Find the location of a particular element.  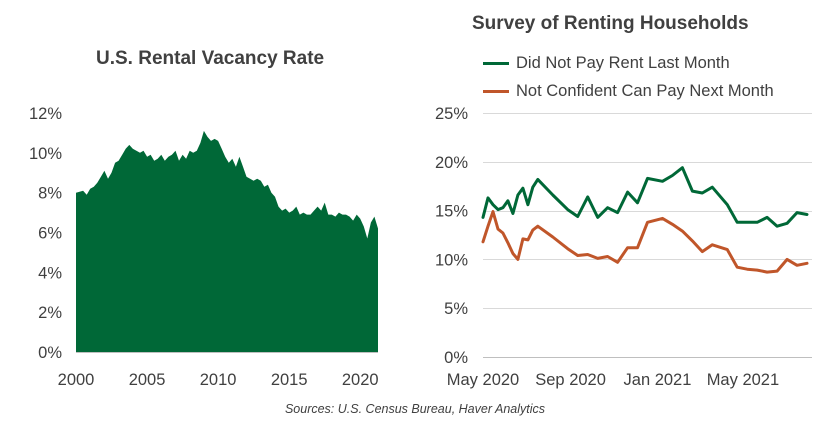

left-y-tick-label: 12% is located at coordinates (45, 114).